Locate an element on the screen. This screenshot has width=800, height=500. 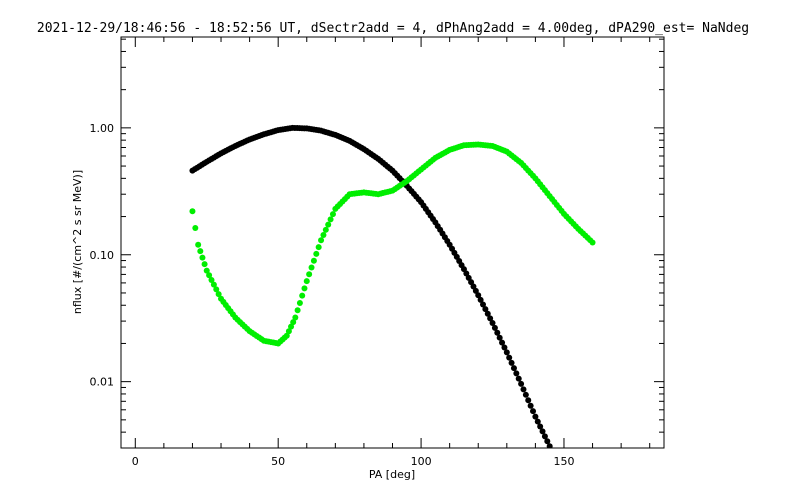
y-tick-labels: 0.01 0.10 1.00 is located at coordinates (102, 255).